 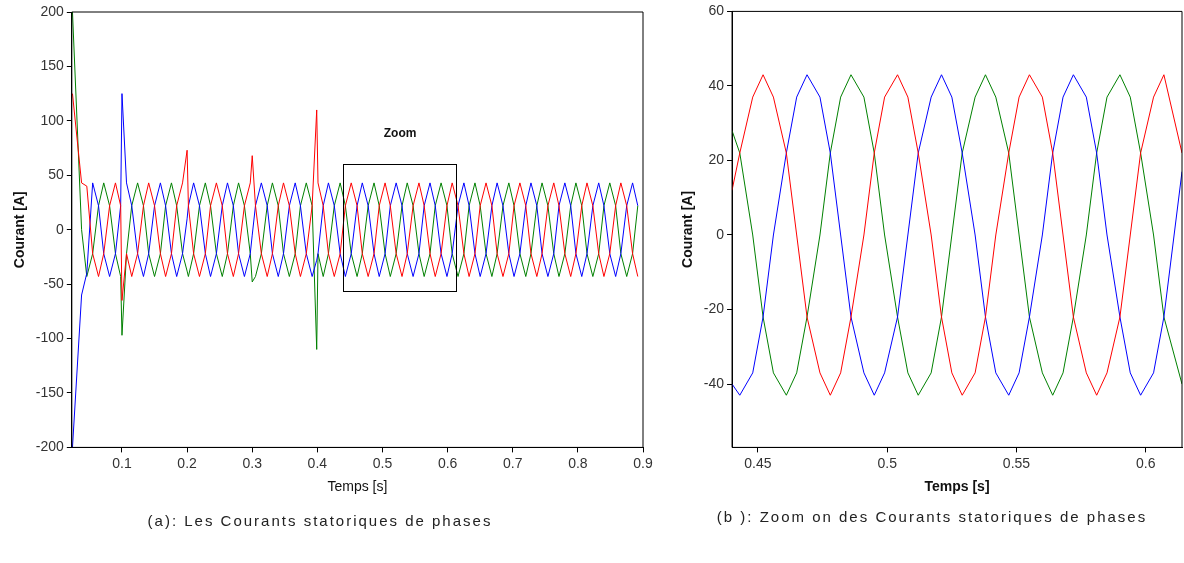 I want to click on text: (b ): Zoom on des Courants statoriques de phases, so click(x=932, y=516).